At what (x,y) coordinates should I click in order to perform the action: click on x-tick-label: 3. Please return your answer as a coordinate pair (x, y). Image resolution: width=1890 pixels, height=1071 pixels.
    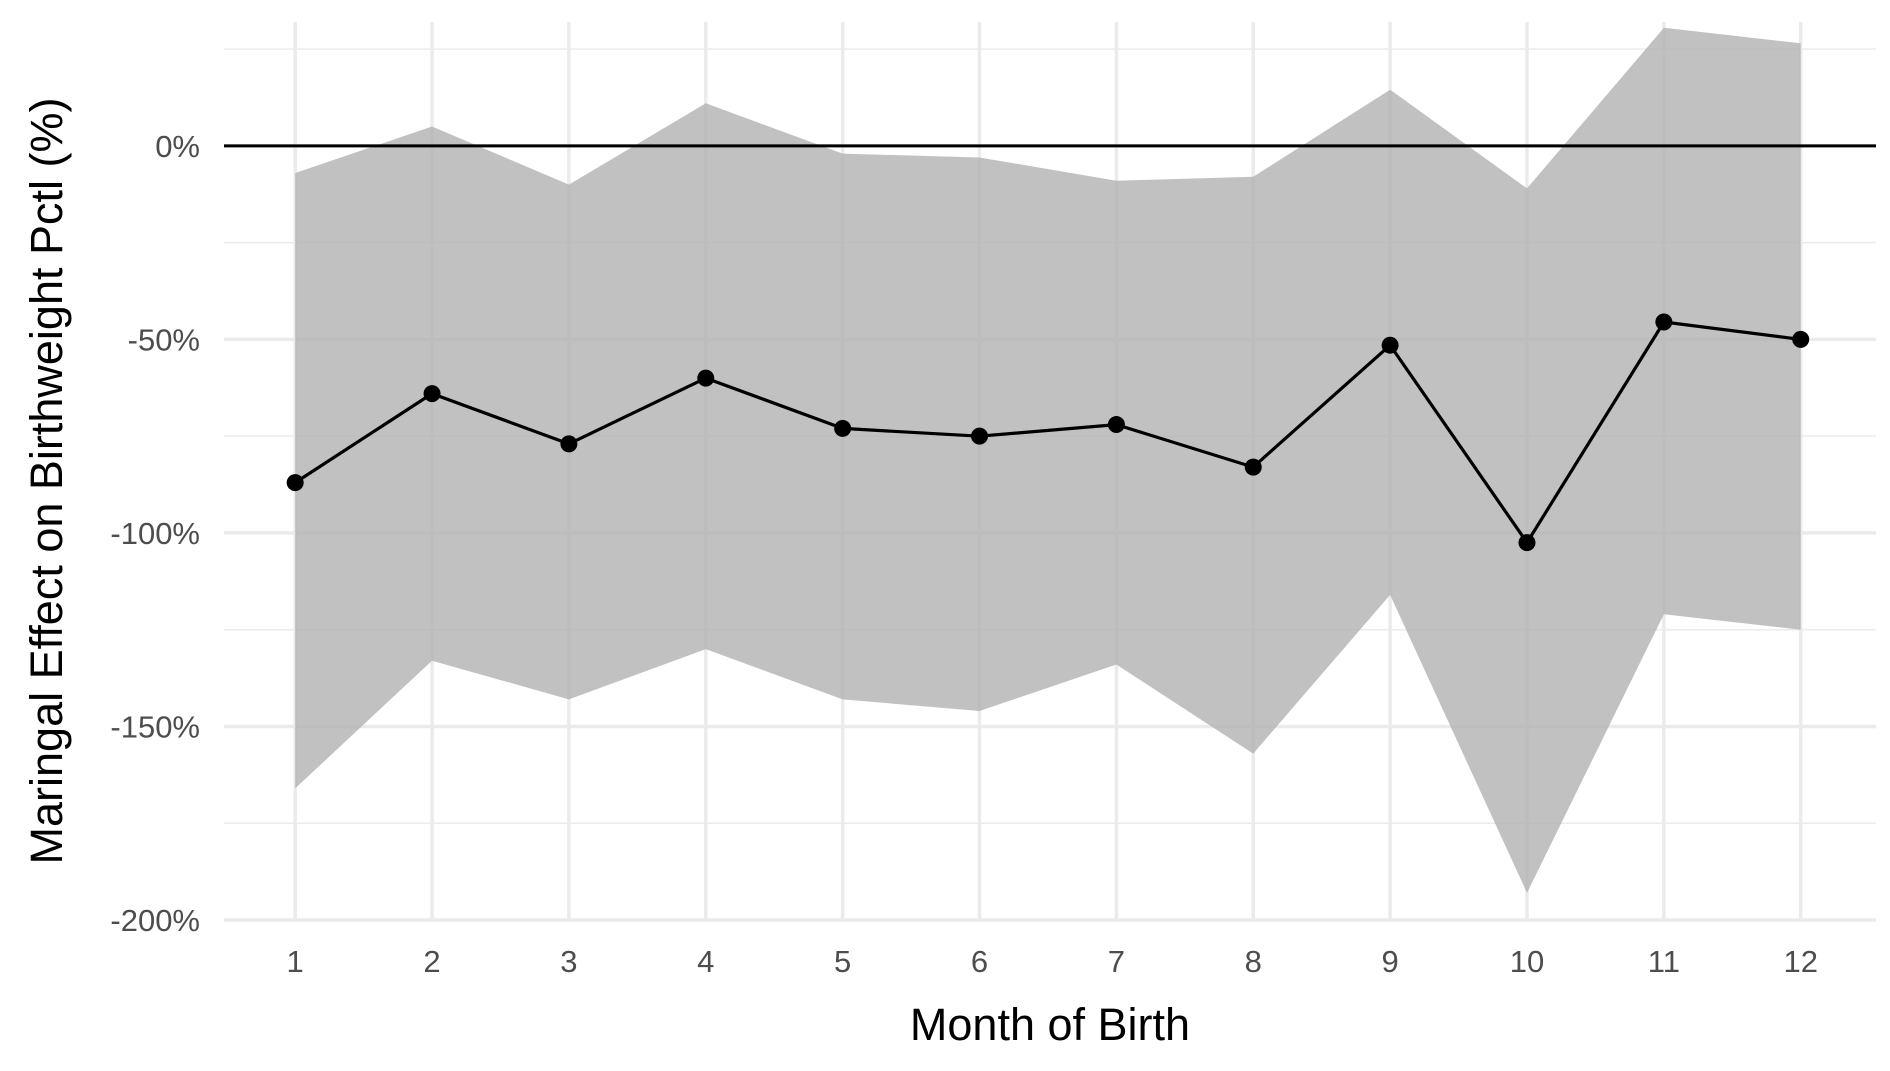
    Looking at the image, I should click on (568, 961).